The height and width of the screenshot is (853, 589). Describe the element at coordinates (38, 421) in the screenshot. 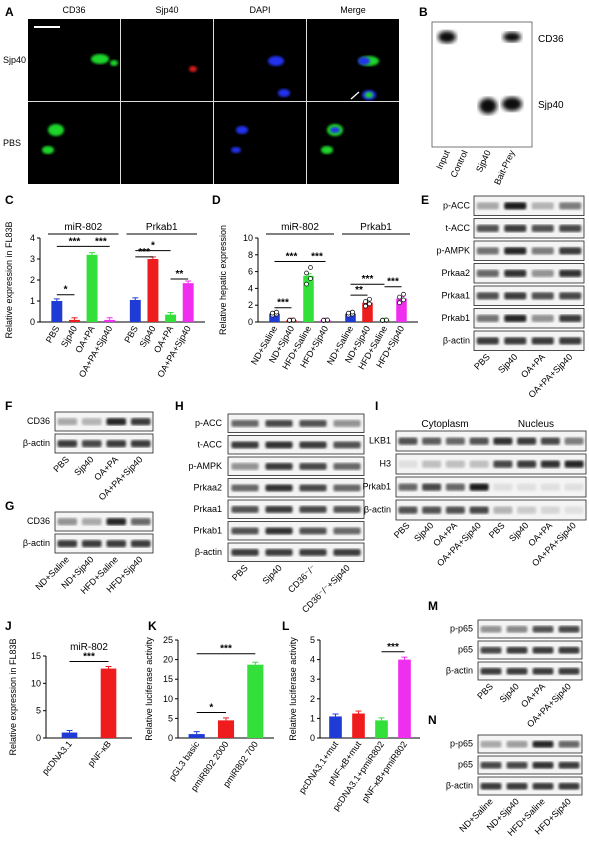

I see `row-label: CD36` at that location.